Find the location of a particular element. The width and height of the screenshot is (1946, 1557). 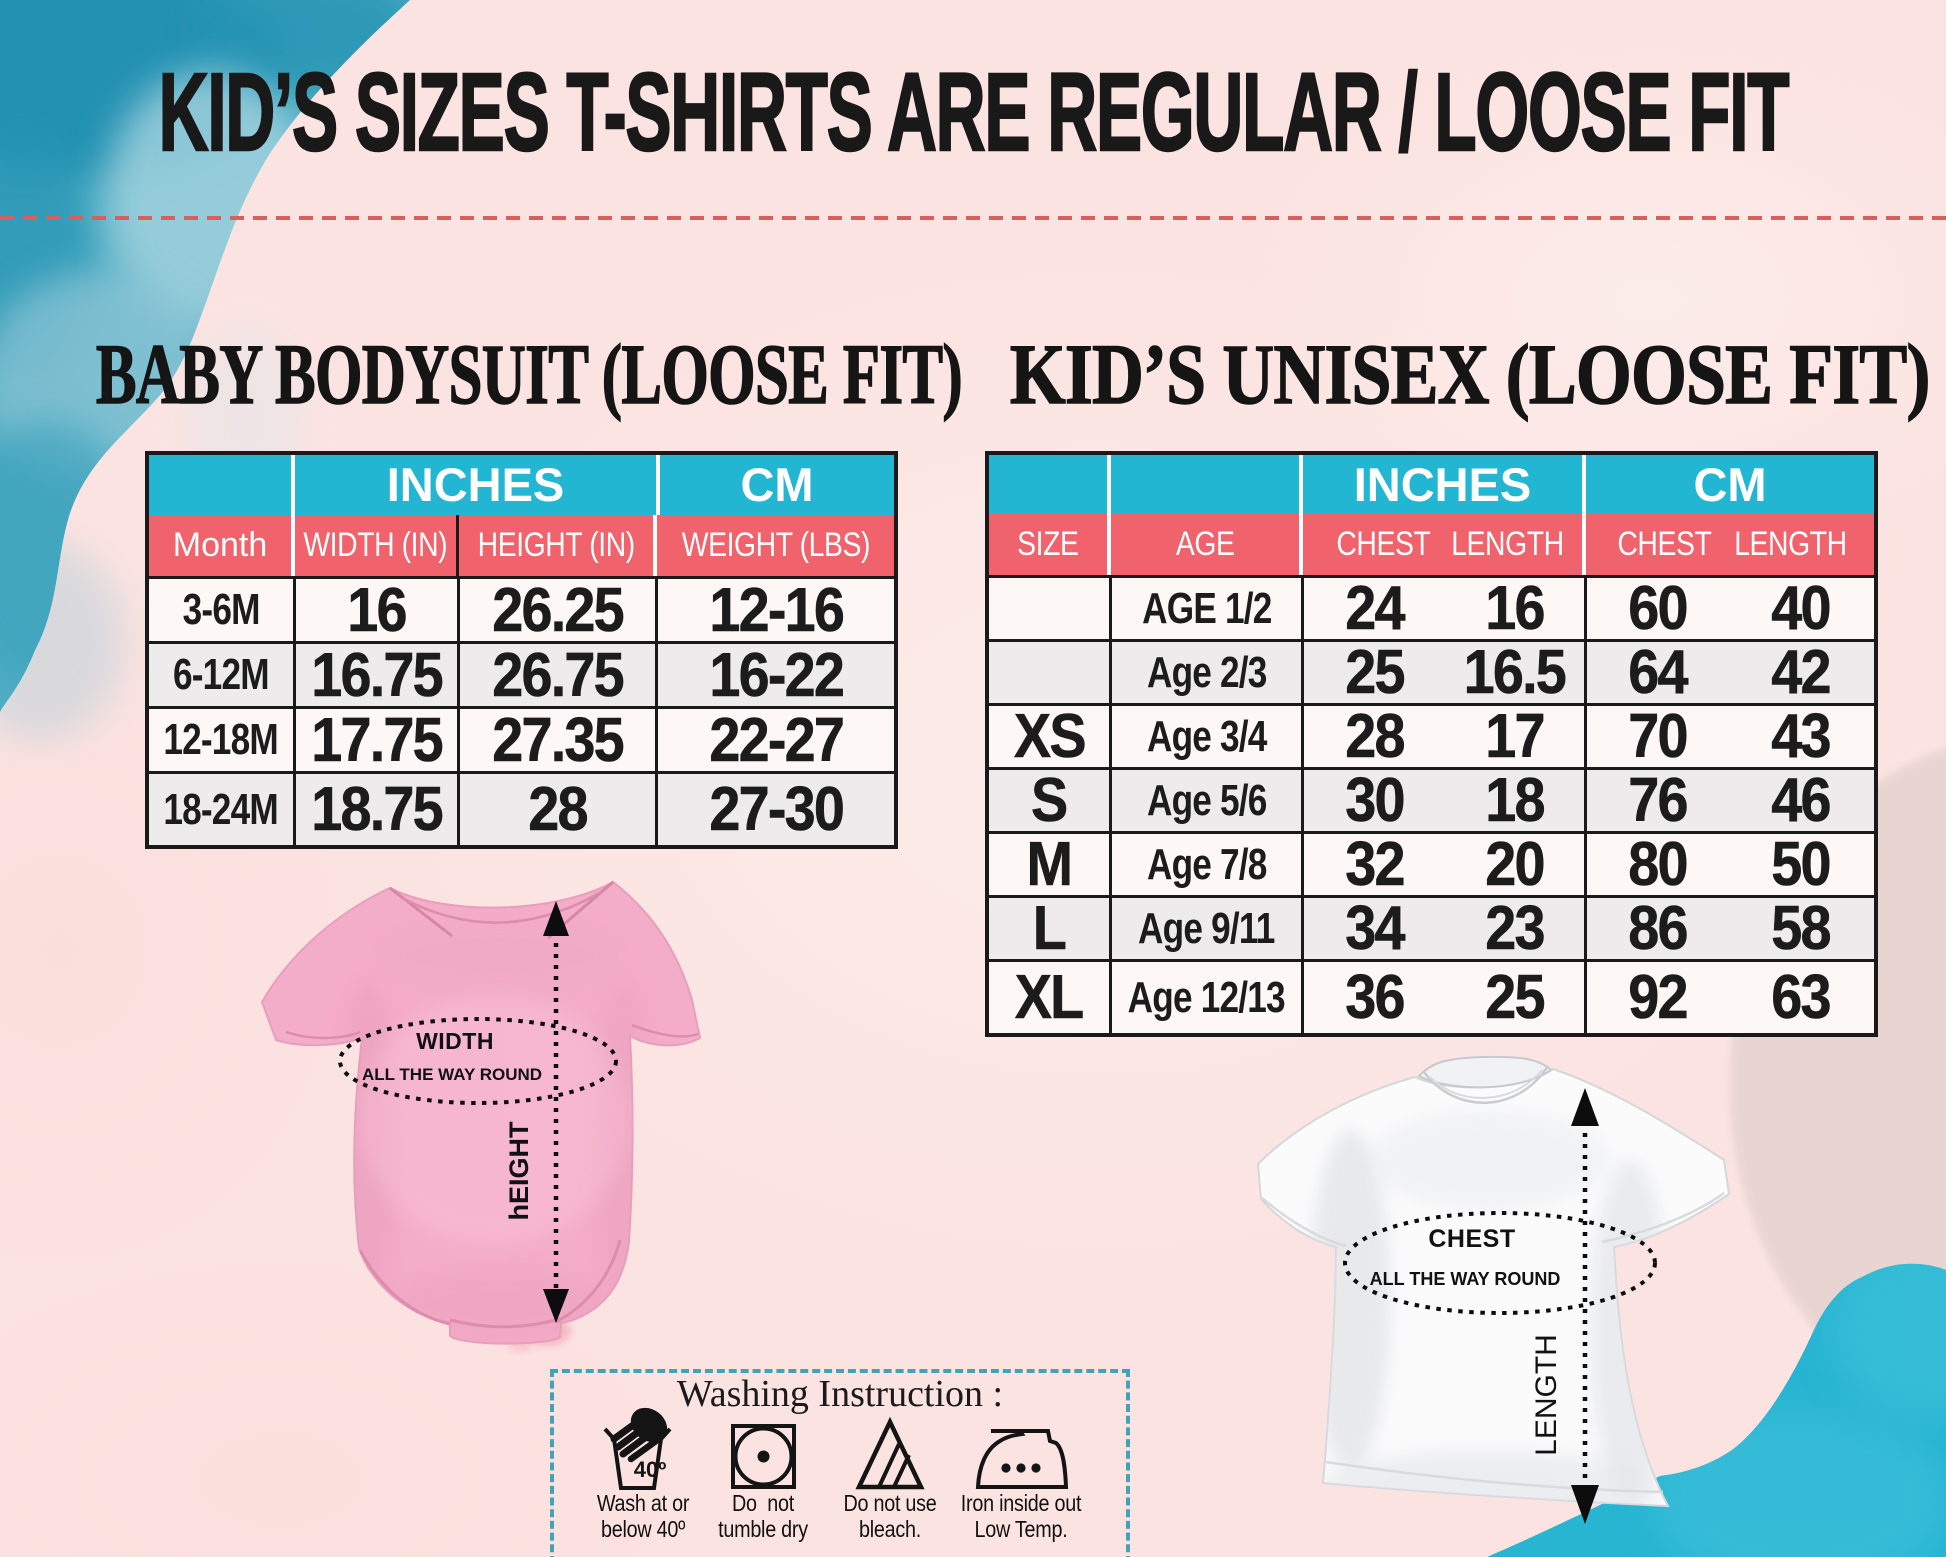

svg-text: 40º is located at coordinates (650, 1469).